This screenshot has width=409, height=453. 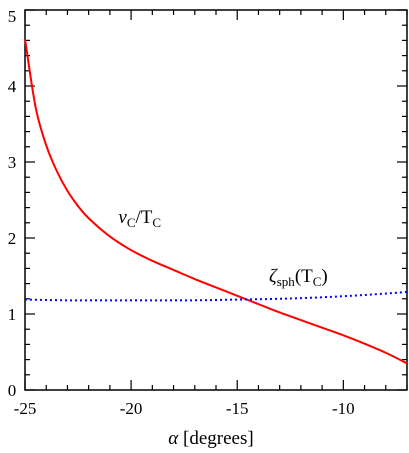 What do you see at coordinates (237, 408) in the screenshot?
I see `x-tick-label: -15` at bounding box center [237, 408].